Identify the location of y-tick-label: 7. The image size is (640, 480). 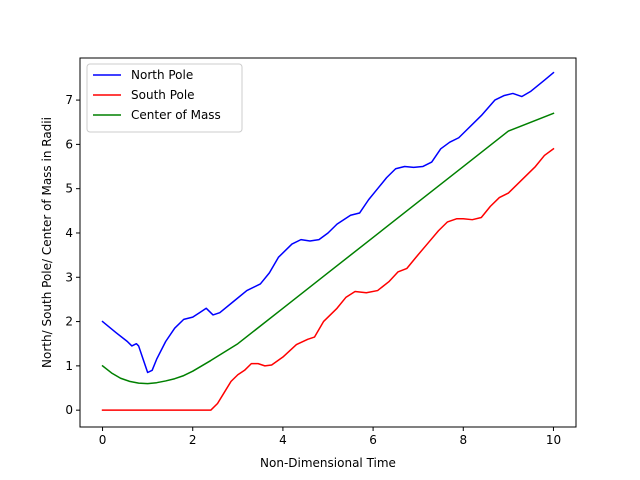
(69, 100).